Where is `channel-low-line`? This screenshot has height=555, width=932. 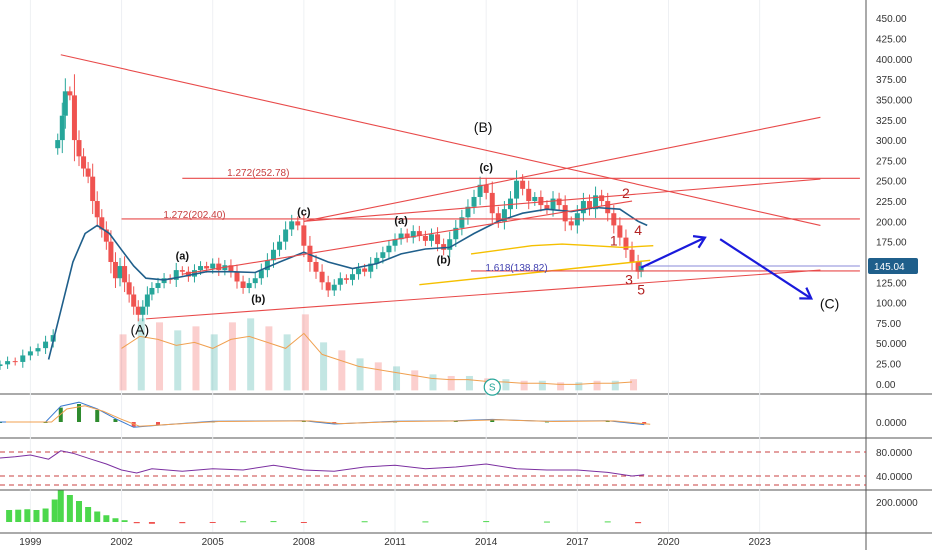
channel-low-line is located at coordinates (407, 237).